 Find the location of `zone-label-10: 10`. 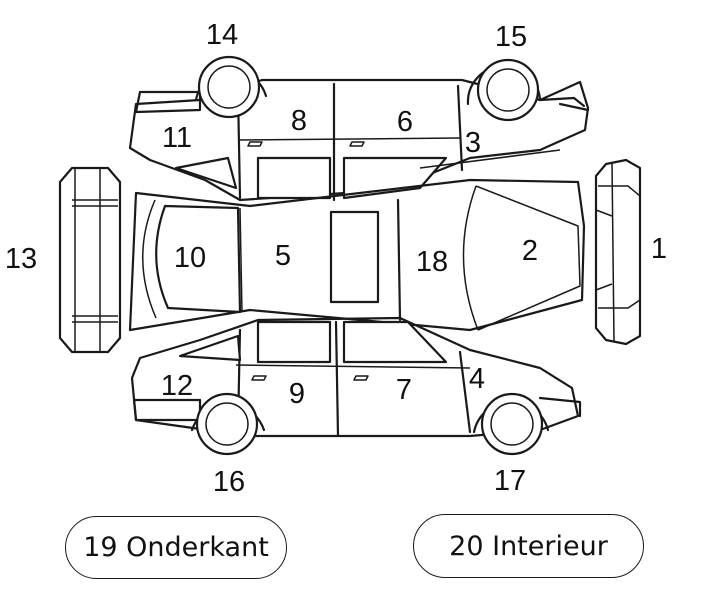

zone-label-10: 10 is located at coordinates (190, 258).